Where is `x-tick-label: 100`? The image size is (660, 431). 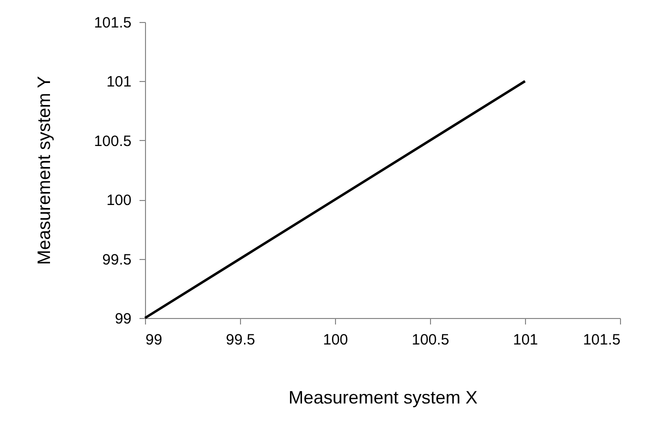
x-tick-label: 100 is located at coordinates (335, 340).